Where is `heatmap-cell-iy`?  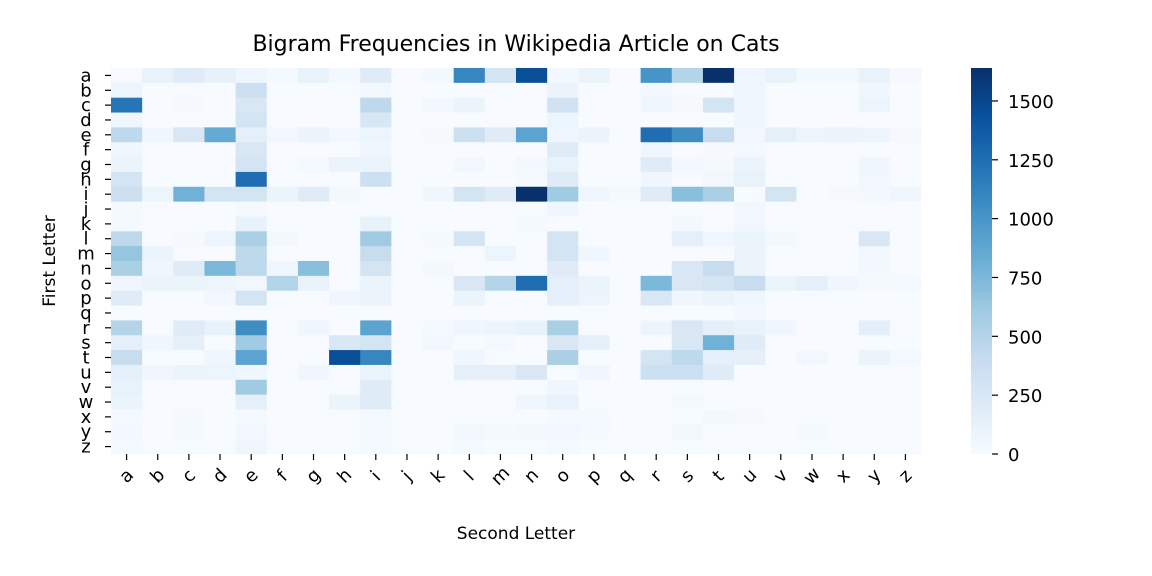 heatmap-cell-iy is located at coordinates (874, 194).